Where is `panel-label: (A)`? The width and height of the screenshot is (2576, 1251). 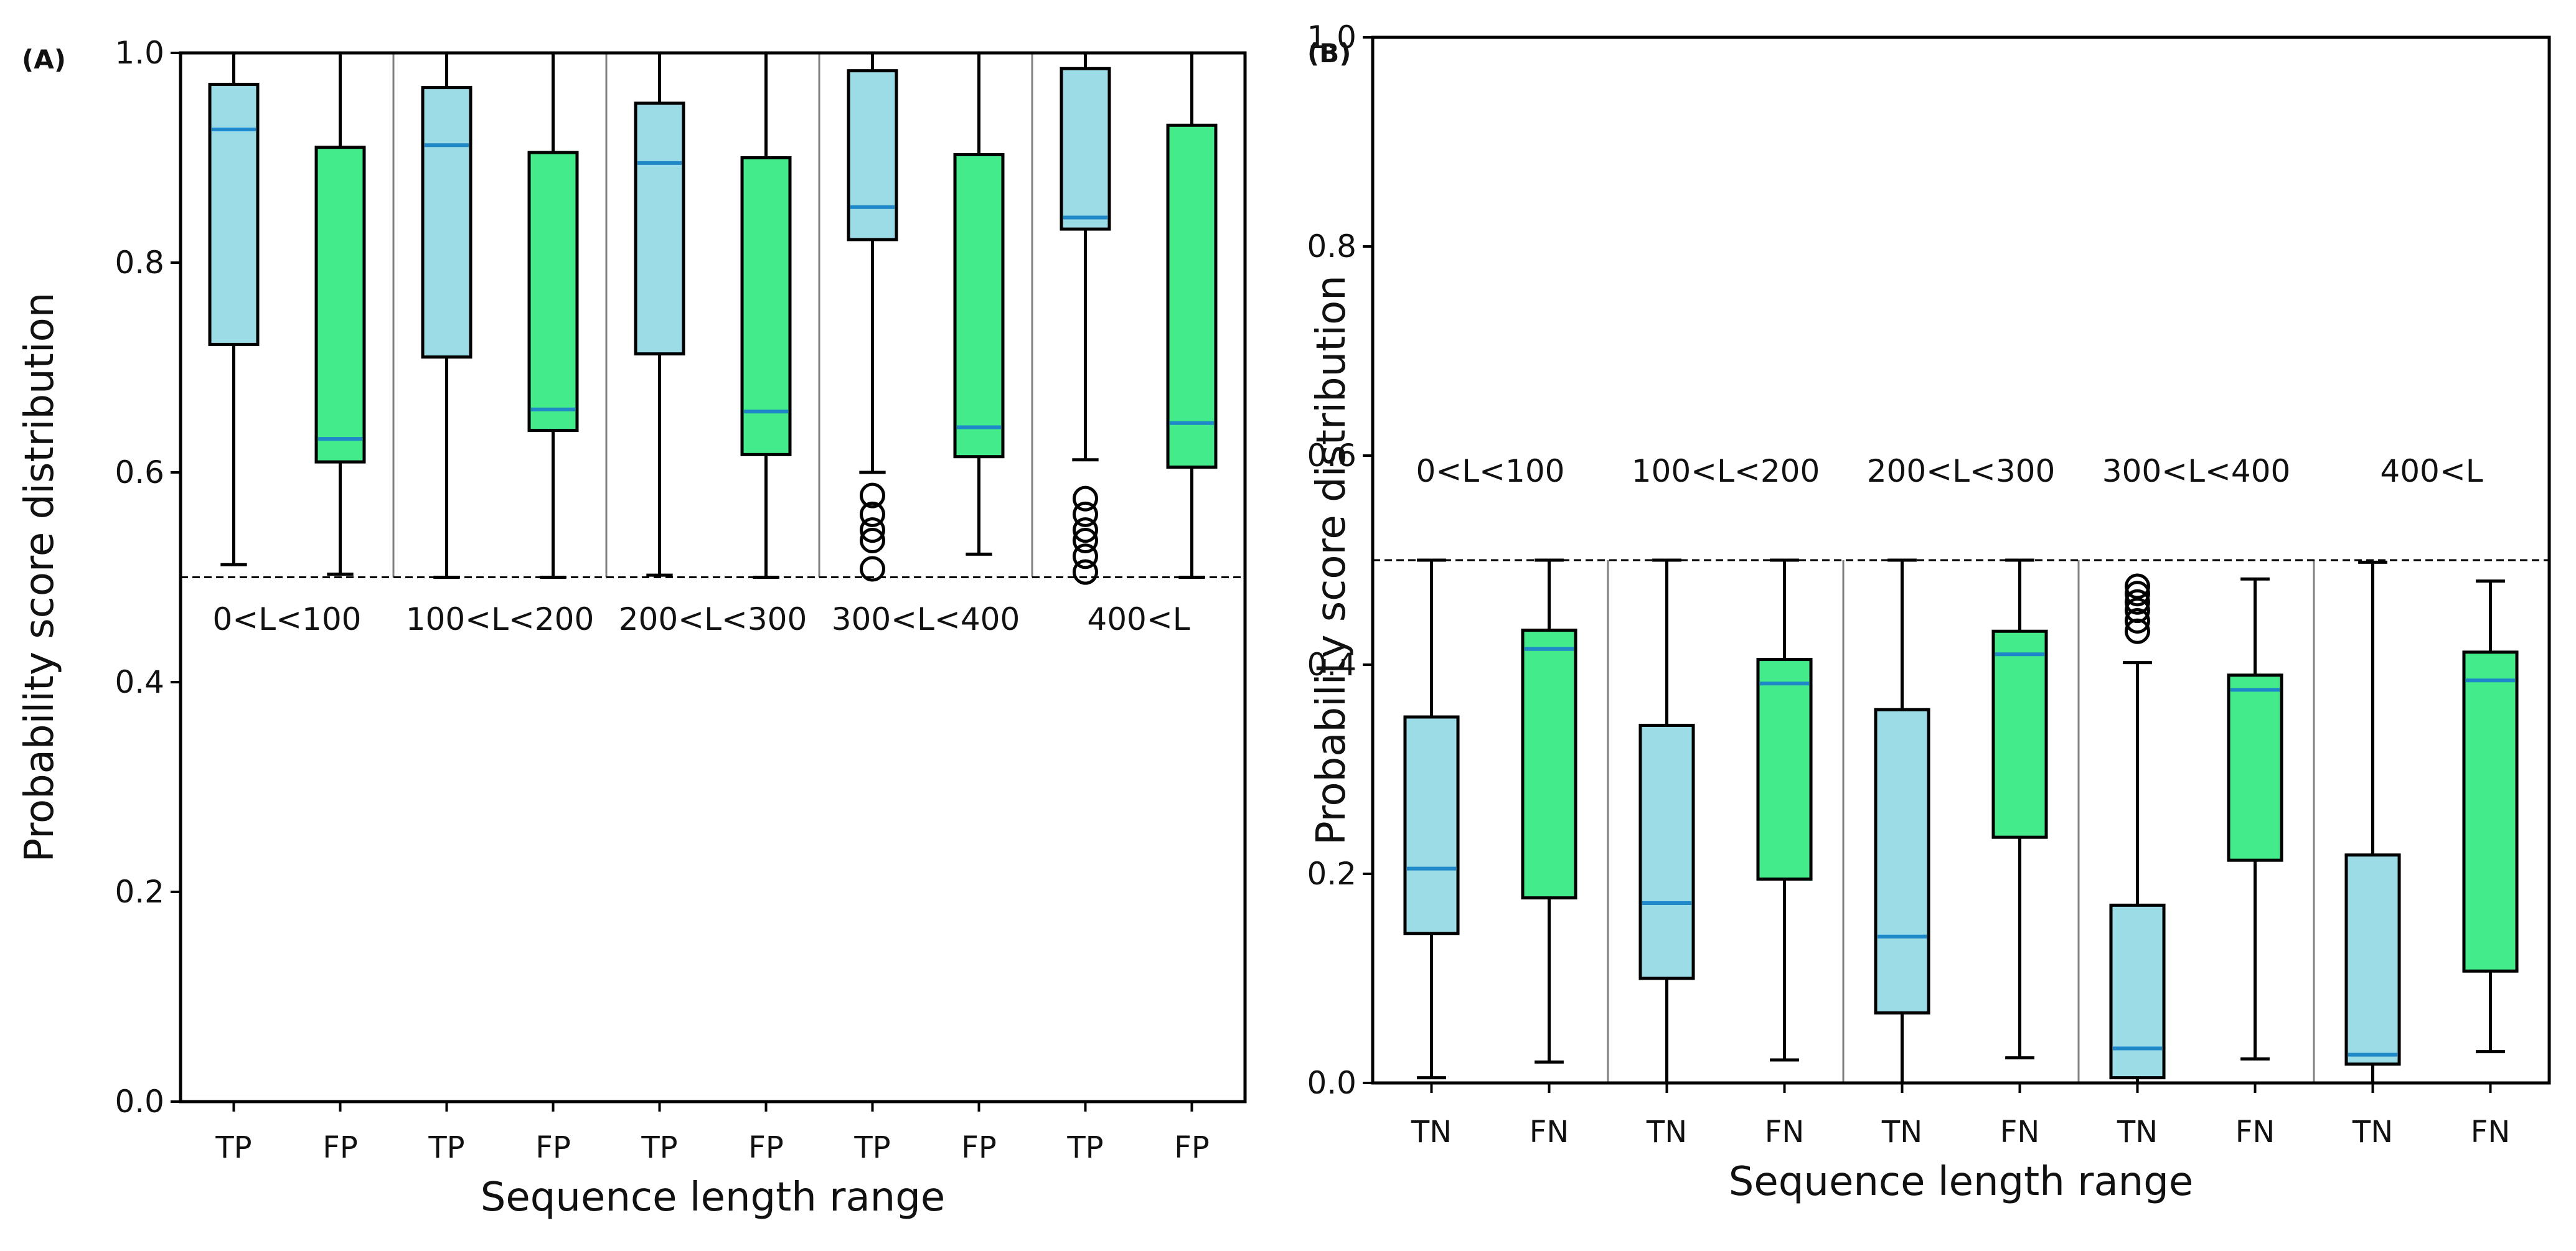 panel-label: (A) is located at coordinates (44, 60).